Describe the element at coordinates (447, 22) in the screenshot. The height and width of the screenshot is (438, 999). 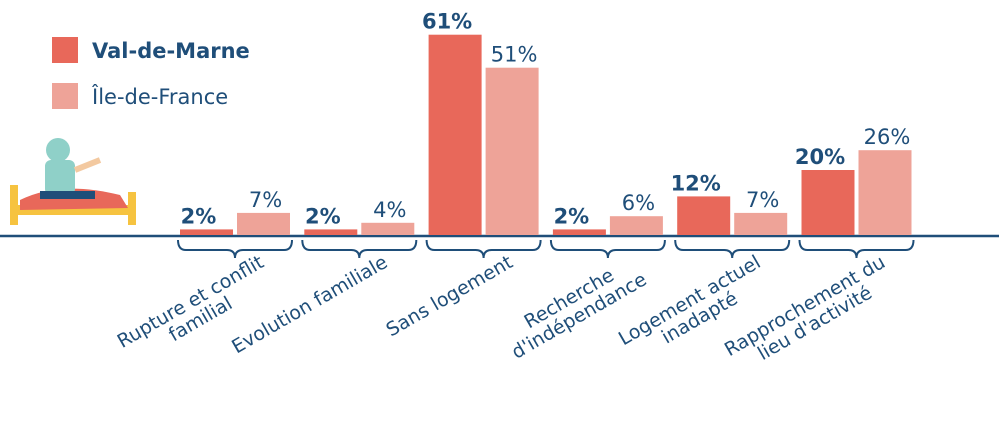
I see `value-label: 61%` at that location.